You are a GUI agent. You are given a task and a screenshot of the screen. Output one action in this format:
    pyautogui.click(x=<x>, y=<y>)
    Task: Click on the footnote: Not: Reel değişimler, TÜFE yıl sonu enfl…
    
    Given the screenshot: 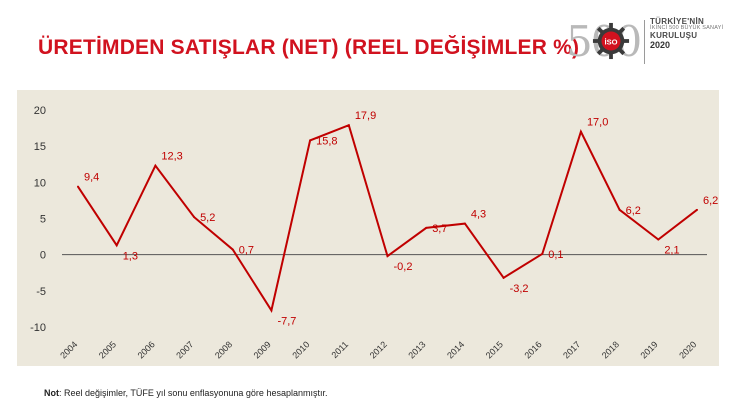 What is the action you would take?
    pyautogui.click(x=185, y=393)
    